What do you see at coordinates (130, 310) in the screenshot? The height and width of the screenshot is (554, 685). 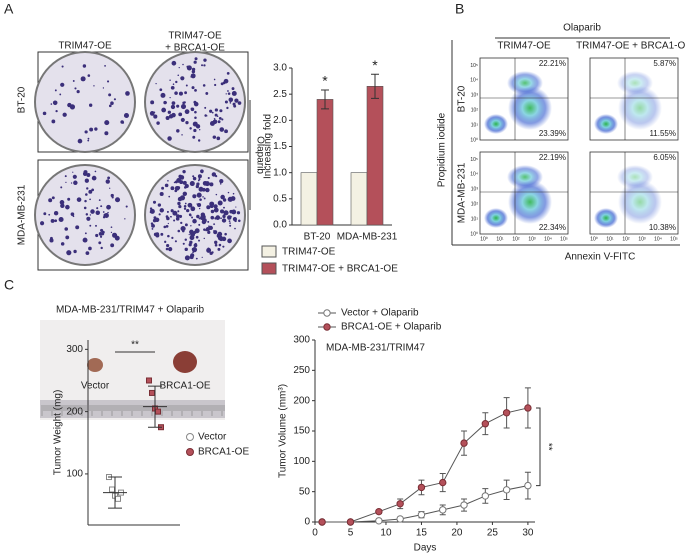 I see `photo-title: MDA-MB-231/TRIM47 + Olaparib` at bounding box center [130, 310].